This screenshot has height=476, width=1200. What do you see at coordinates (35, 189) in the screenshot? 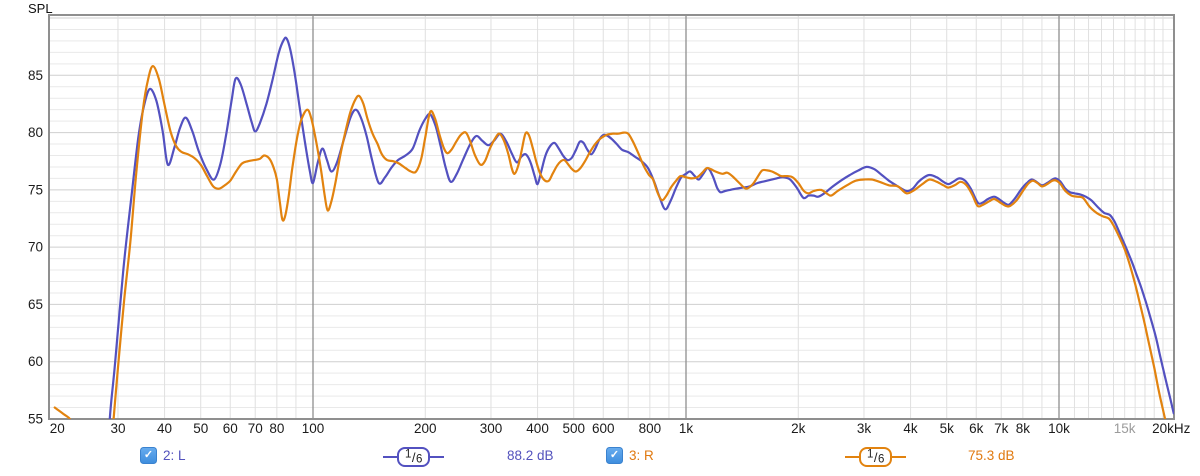
I see `svg-text: 75` at bounding box center [35, 189].